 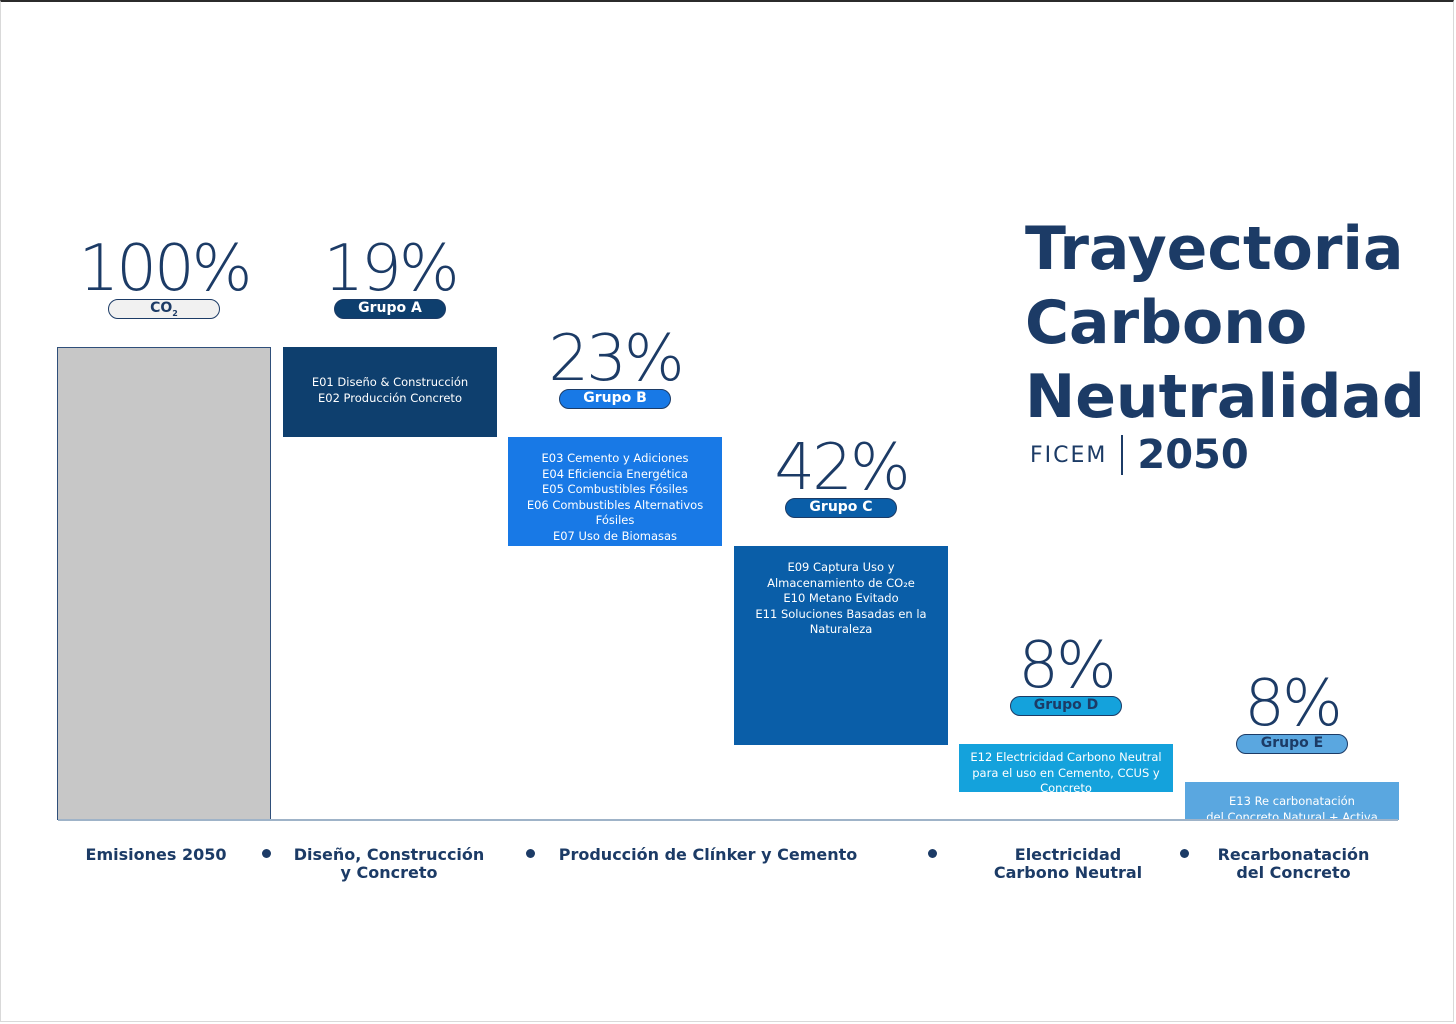 I want to click on tag-text-base: CO, so click(x=161, y=308).